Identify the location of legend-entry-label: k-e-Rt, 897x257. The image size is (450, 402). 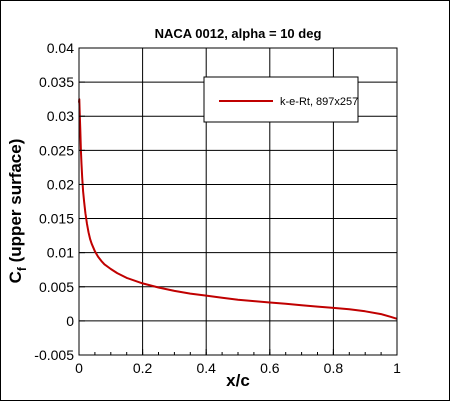
(319, 102).